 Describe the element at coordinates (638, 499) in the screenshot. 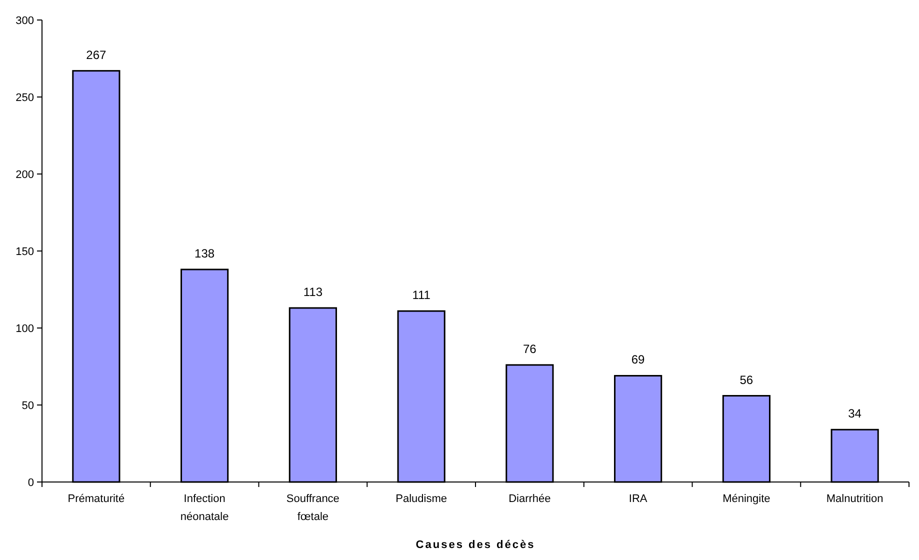

I see `x-tick-label: IRA` at that location.